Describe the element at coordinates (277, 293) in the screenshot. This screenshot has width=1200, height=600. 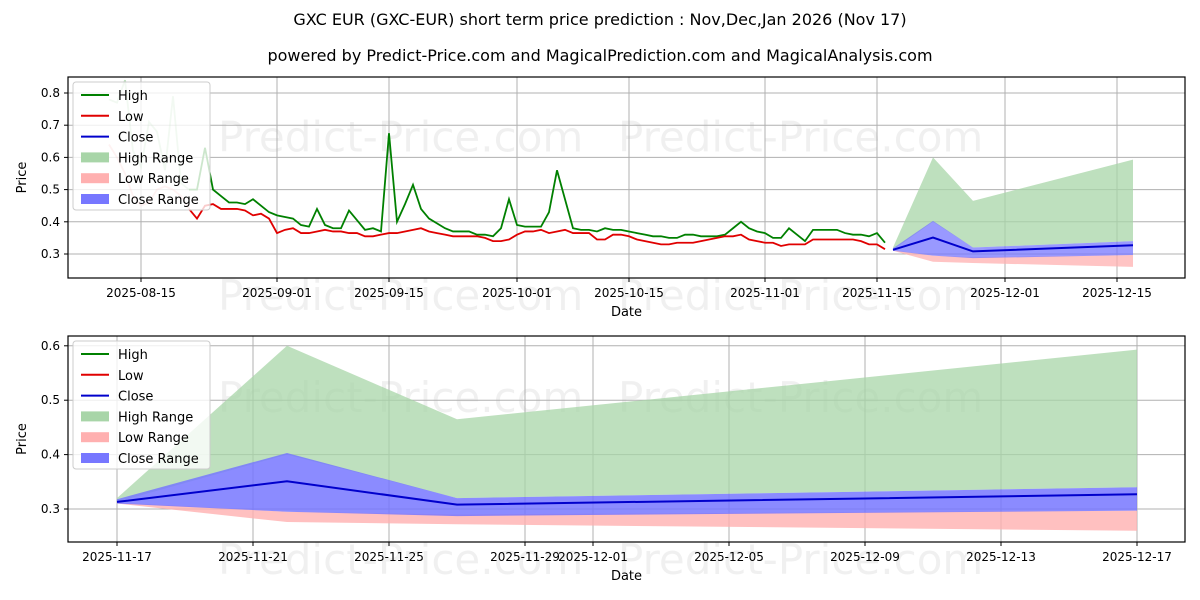
I see `x-tick-label: 2025-09-01` at that location.